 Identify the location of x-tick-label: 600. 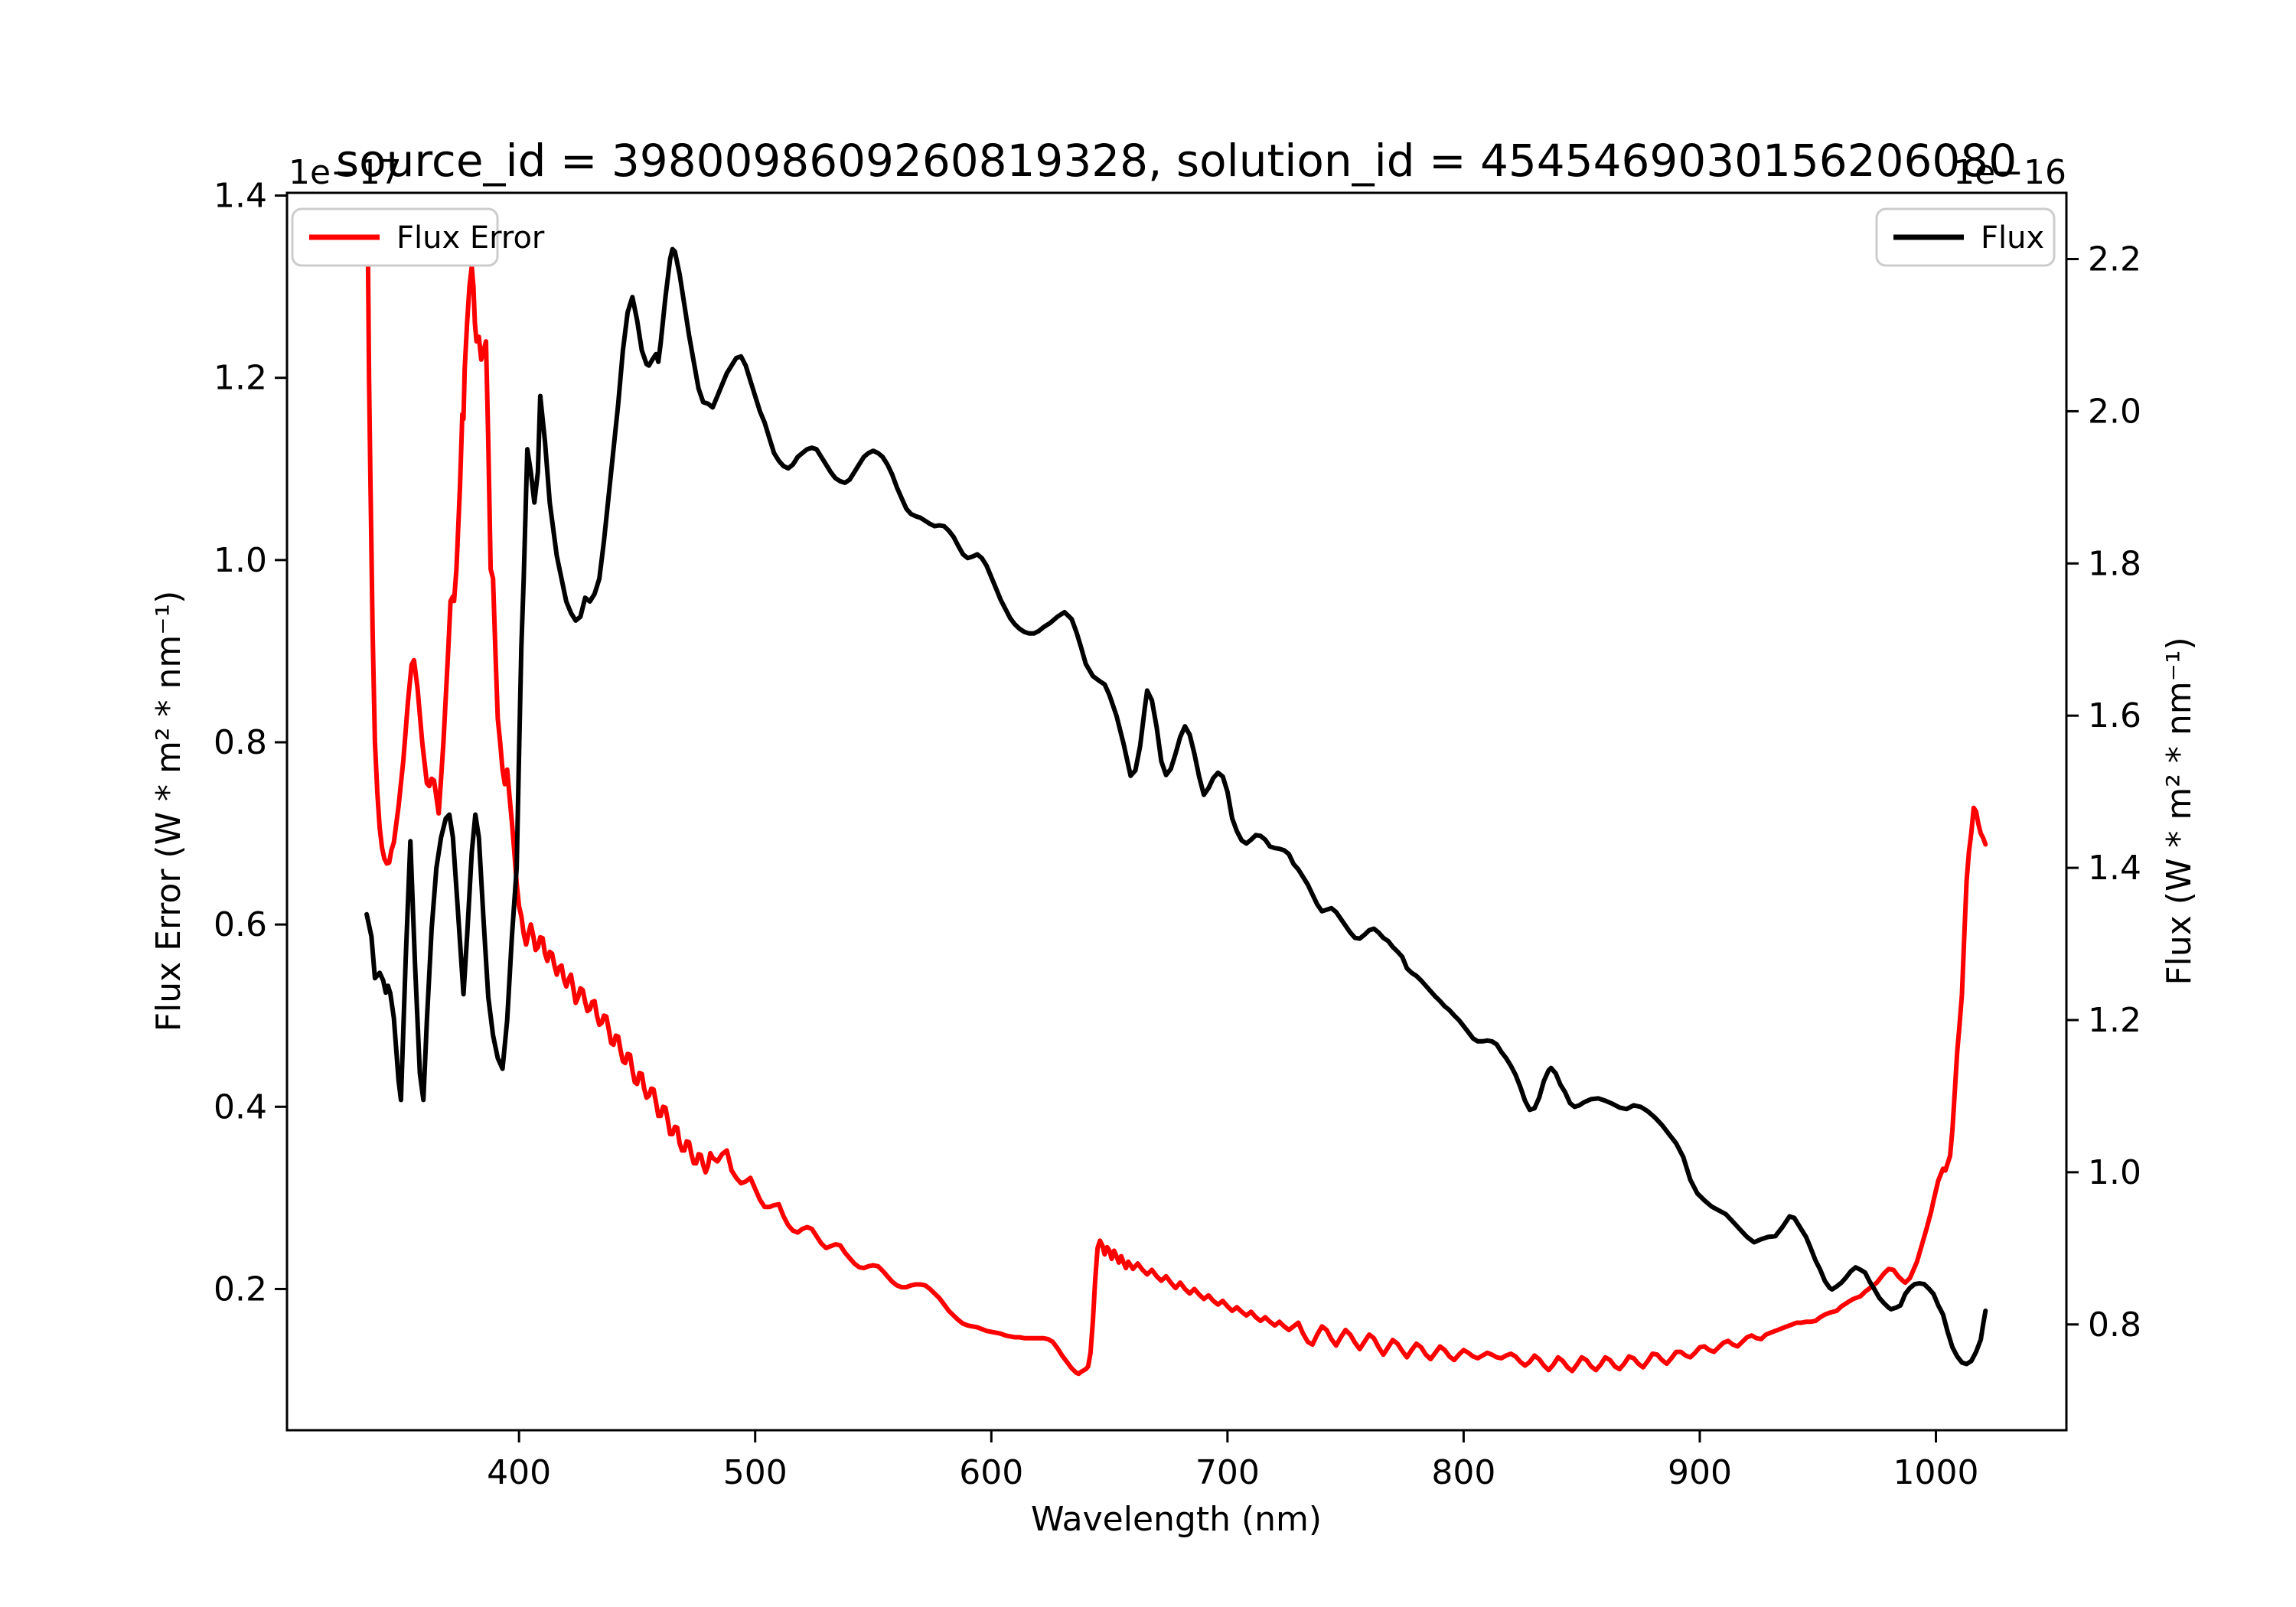
(991, 1473).